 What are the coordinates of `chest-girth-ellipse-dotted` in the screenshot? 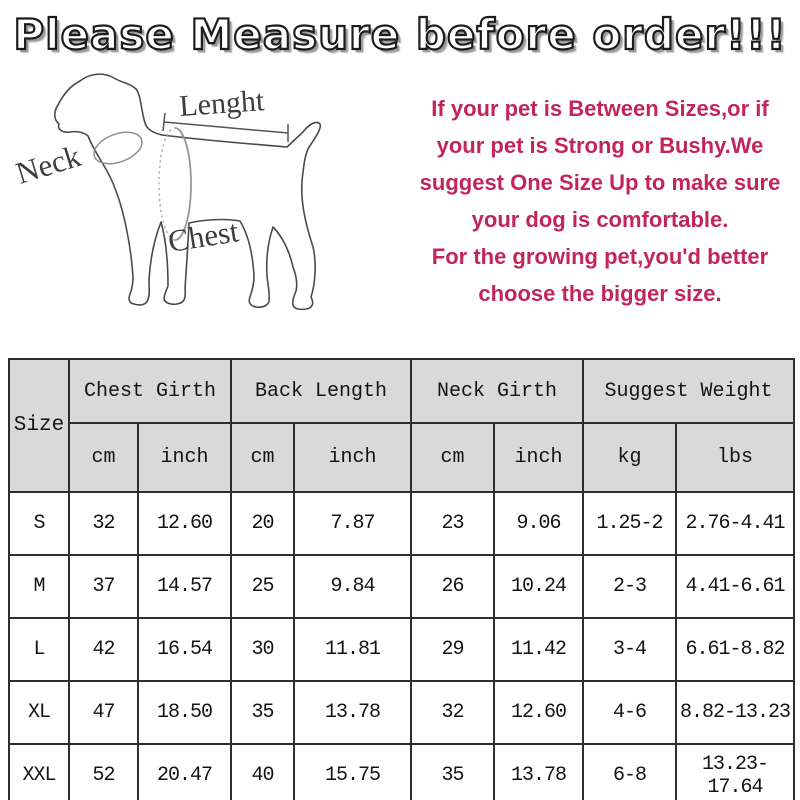 It's located at (167, 184).